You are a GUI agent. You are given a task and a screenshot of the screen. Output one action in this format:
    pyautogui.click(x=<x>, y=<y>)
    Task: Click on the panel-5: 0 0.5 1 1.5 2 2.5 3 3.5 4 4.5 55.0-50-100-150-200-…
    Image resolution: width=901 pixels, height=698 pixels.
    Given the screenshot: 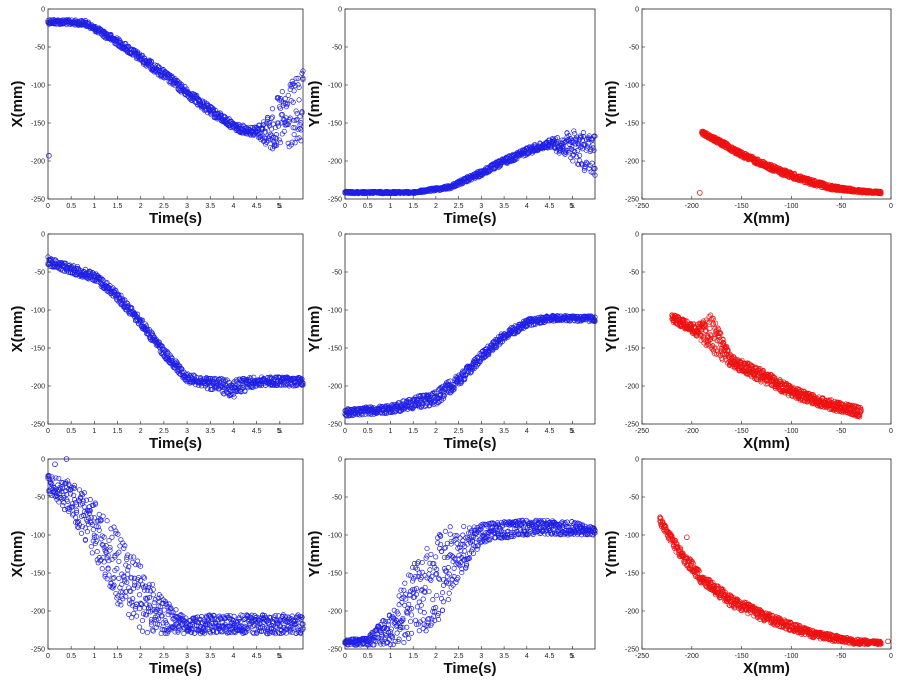 What is the action you would take?
    pyautogui.click(x=452, y=342)
    